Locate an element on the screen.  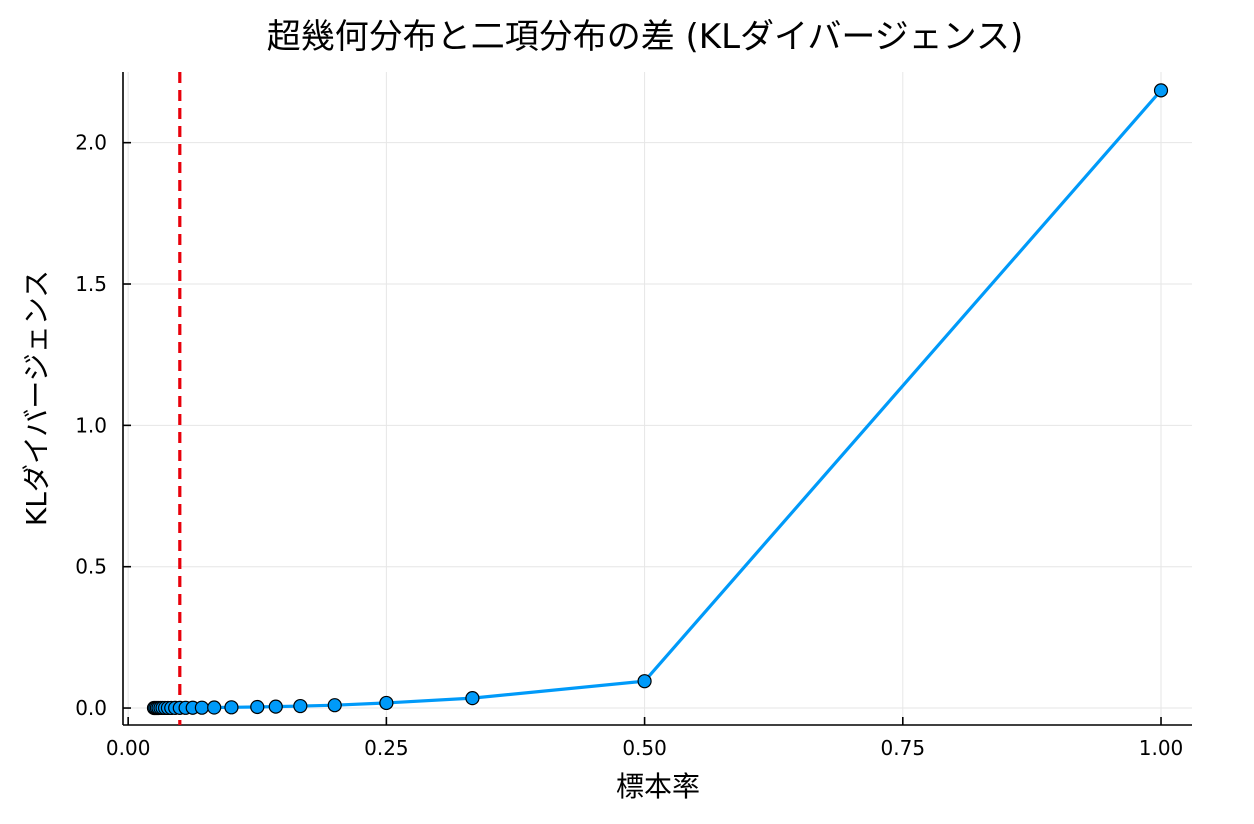
chart-title: 超幾何分布と二項分布の差 (KLダイバージェンス) is located at coordinates (645, 37).